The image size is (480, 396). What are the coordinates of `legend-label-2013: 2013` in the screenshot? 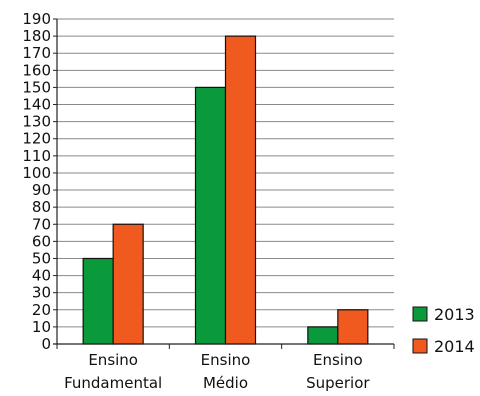 It's located at (454, 314).